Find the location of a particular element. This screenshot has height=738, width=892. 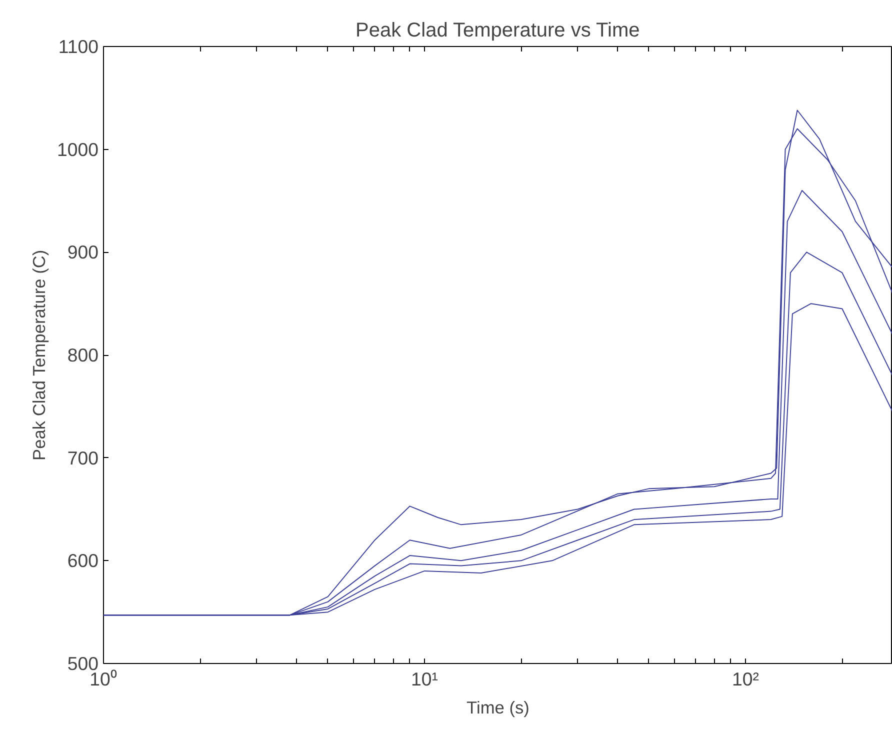

x-axis-title: Time (s) is located at coordinates (498, 708).